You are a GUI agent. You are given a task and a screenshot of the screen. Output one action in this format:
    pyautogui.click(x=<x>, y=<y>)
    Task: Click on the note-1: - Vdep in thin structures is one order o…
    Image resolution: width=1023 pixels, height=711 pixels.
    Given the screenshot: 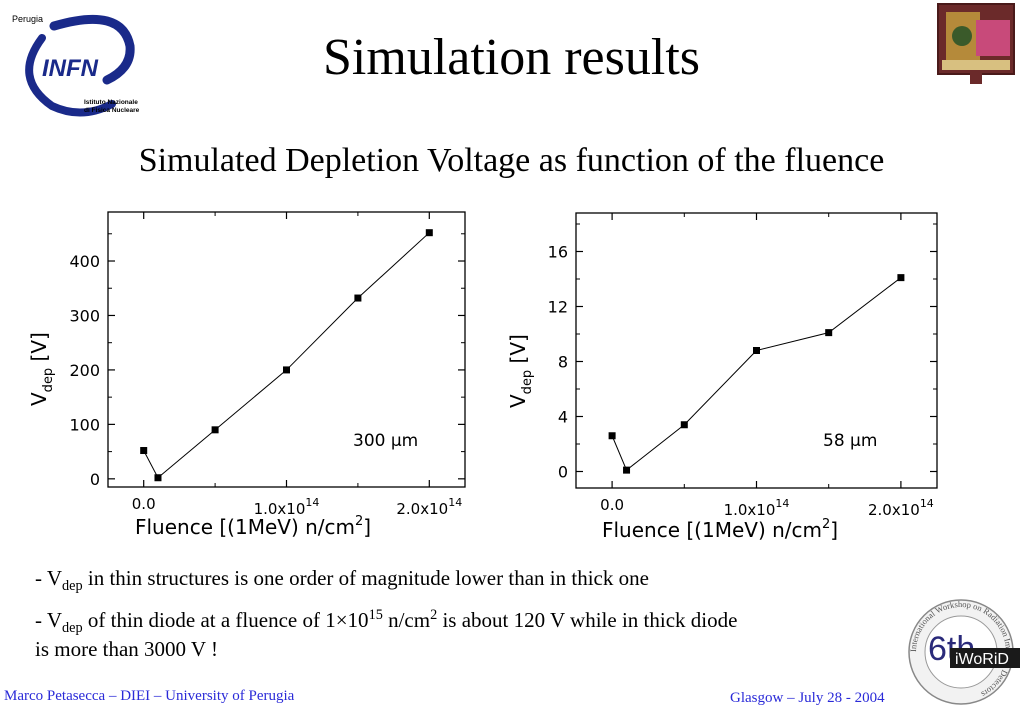 What is the action you would take?
    pyautogui.click(x=342, y=580)
    